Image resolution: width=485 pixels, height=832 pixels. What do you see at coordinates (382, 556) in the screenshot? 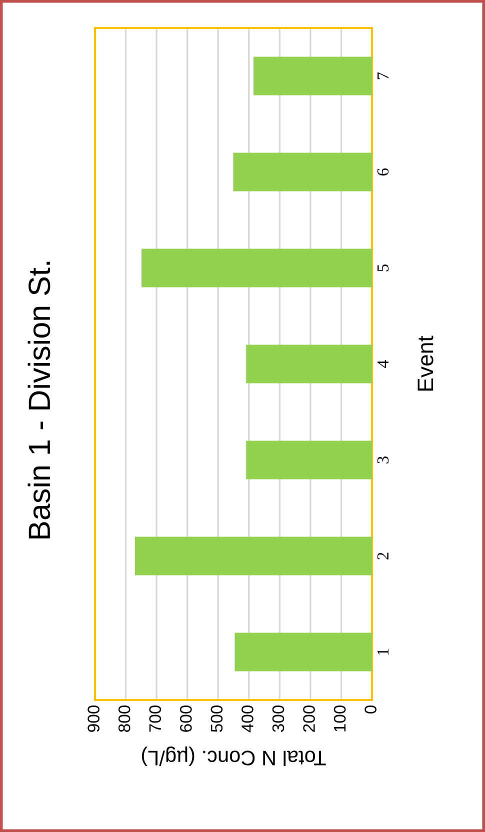
I see `y-tick-label: 2` at bounding box center [382, 556].